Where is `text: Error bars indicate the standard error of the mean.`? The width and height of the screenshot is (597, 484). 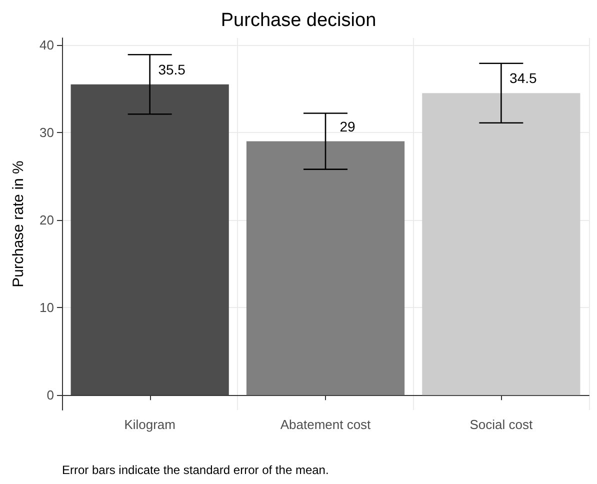
text: Error bars indicate the standard error of the mean. is located at coordinates (195, 470).